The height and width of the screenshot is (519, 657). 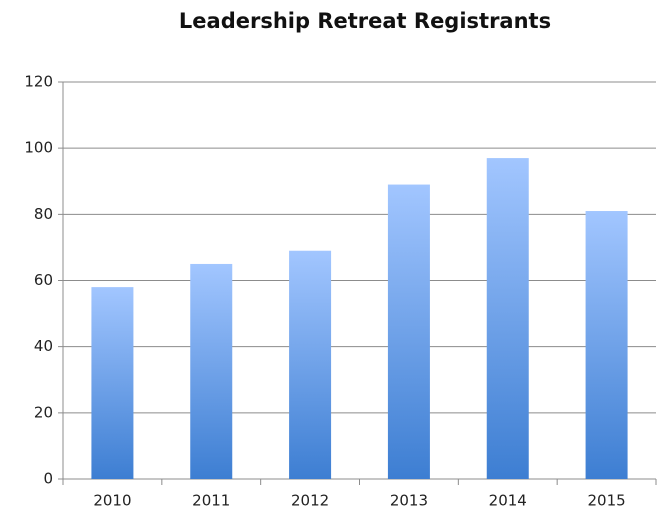 I want to click on x-tick-label: 2012, so click(x=310, y=501).